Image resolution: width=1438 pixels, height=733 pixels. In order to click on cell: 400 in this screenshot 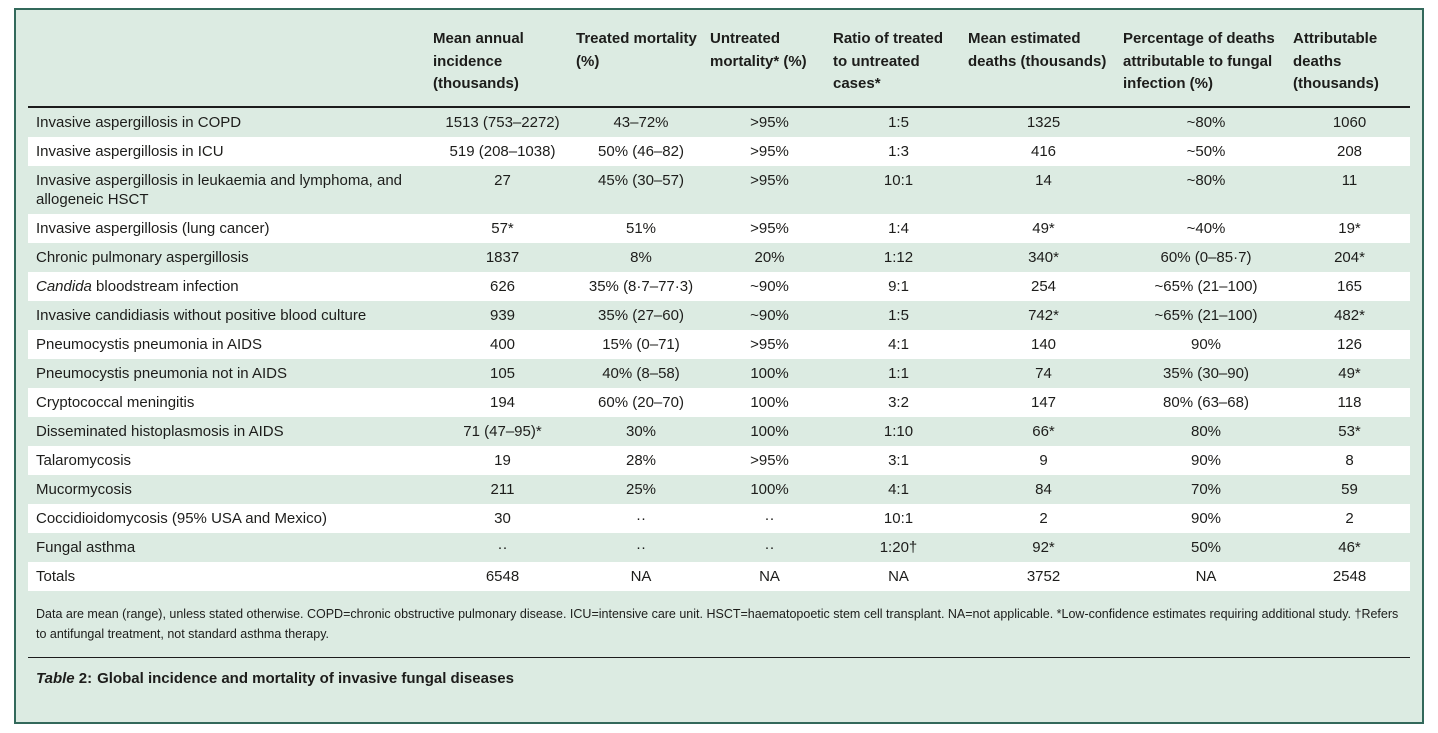, I will do `click(502, 344)`.